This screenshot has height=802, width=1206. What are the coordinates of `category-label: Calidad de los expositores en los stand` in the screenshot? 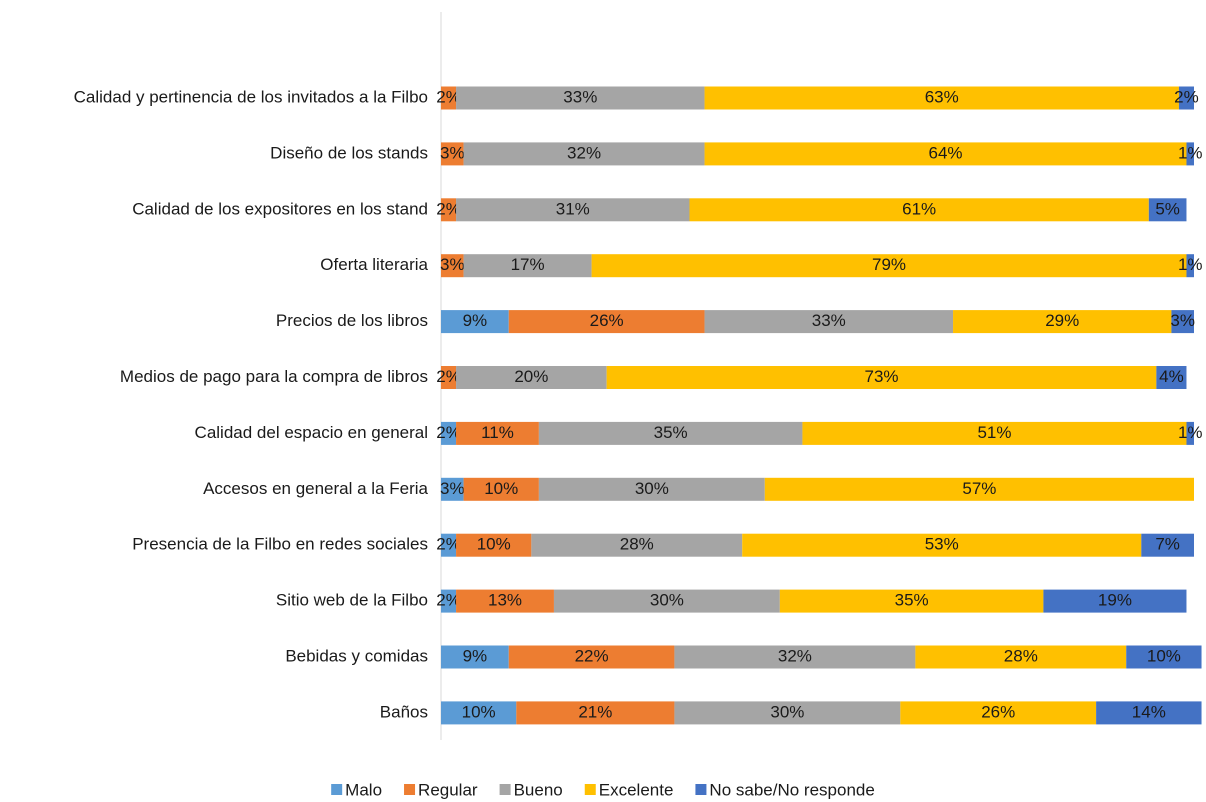 It's located at (280, 208).